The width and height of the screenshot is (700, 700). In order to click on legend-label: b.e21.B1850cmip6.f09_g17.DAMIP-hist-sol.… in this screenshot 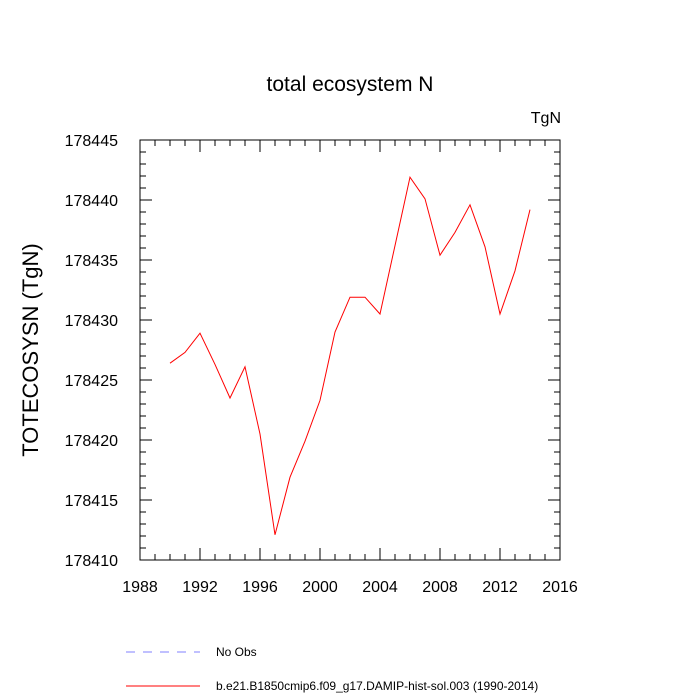, I will do `click(377, 686)`.